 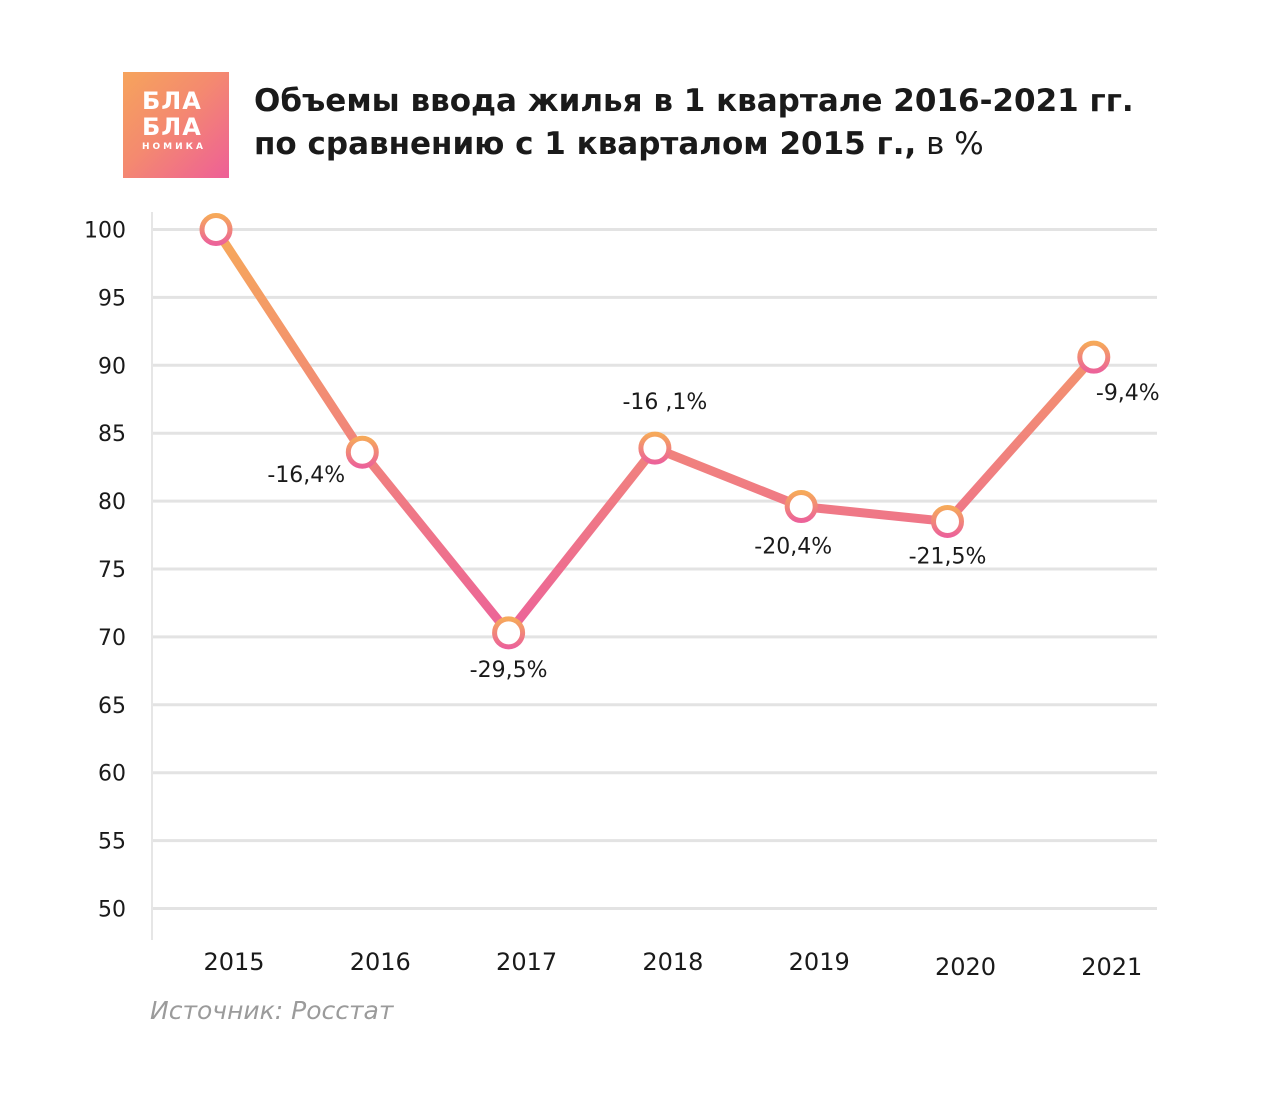 What do you see at coordinates (112, 502) in the screenshot?
I see `y-tick-label: 80` at bounding box center [112, 502].